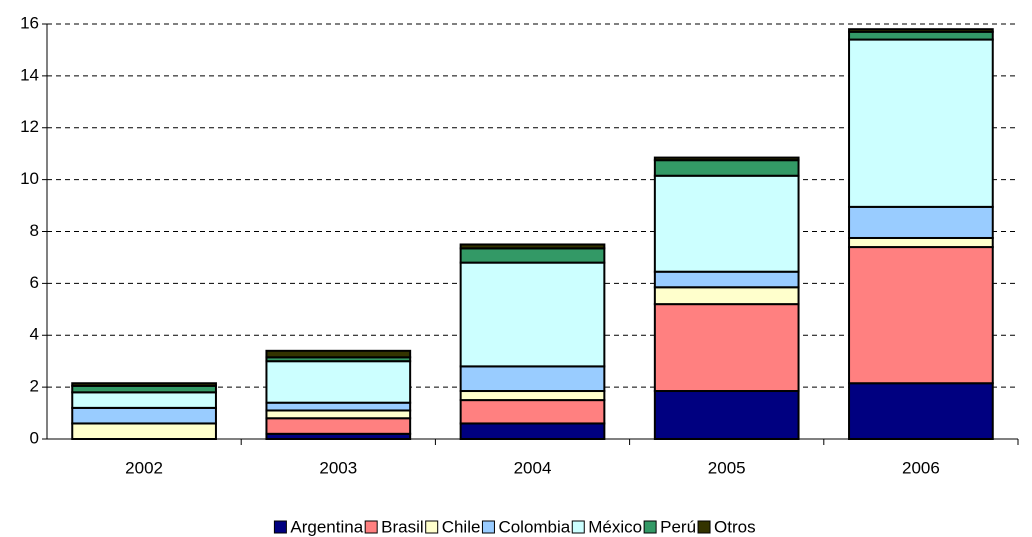 The width and height of the screenshot is (1032, 537). What do you see at coordinates (144, 467) in the screenshot?
I see `x-tick-label: 2002` at bounding box center [144, 467].